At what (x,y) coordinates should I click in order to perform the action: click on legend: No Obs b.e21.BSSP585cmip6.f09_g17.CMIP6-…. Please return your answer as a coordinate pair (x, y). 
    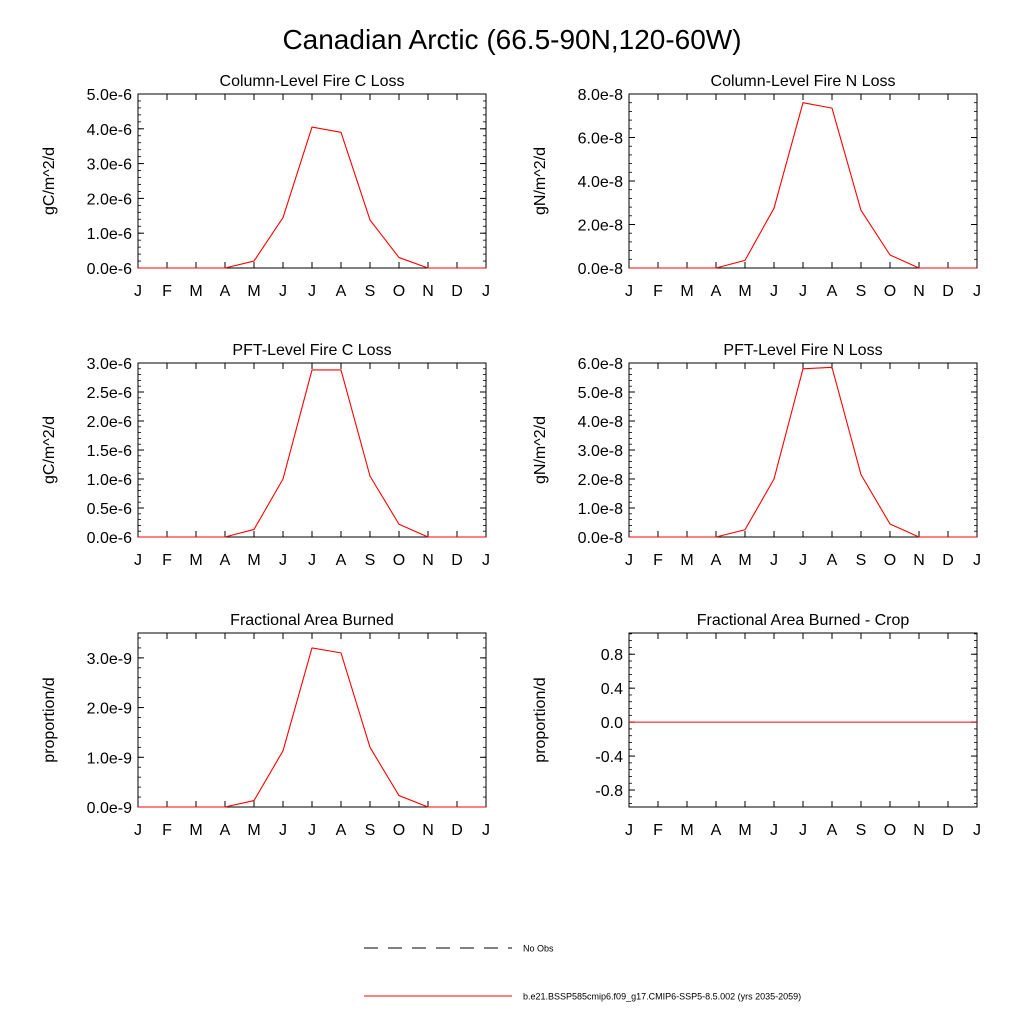
    Looking at the image, I should click on (582, 973).